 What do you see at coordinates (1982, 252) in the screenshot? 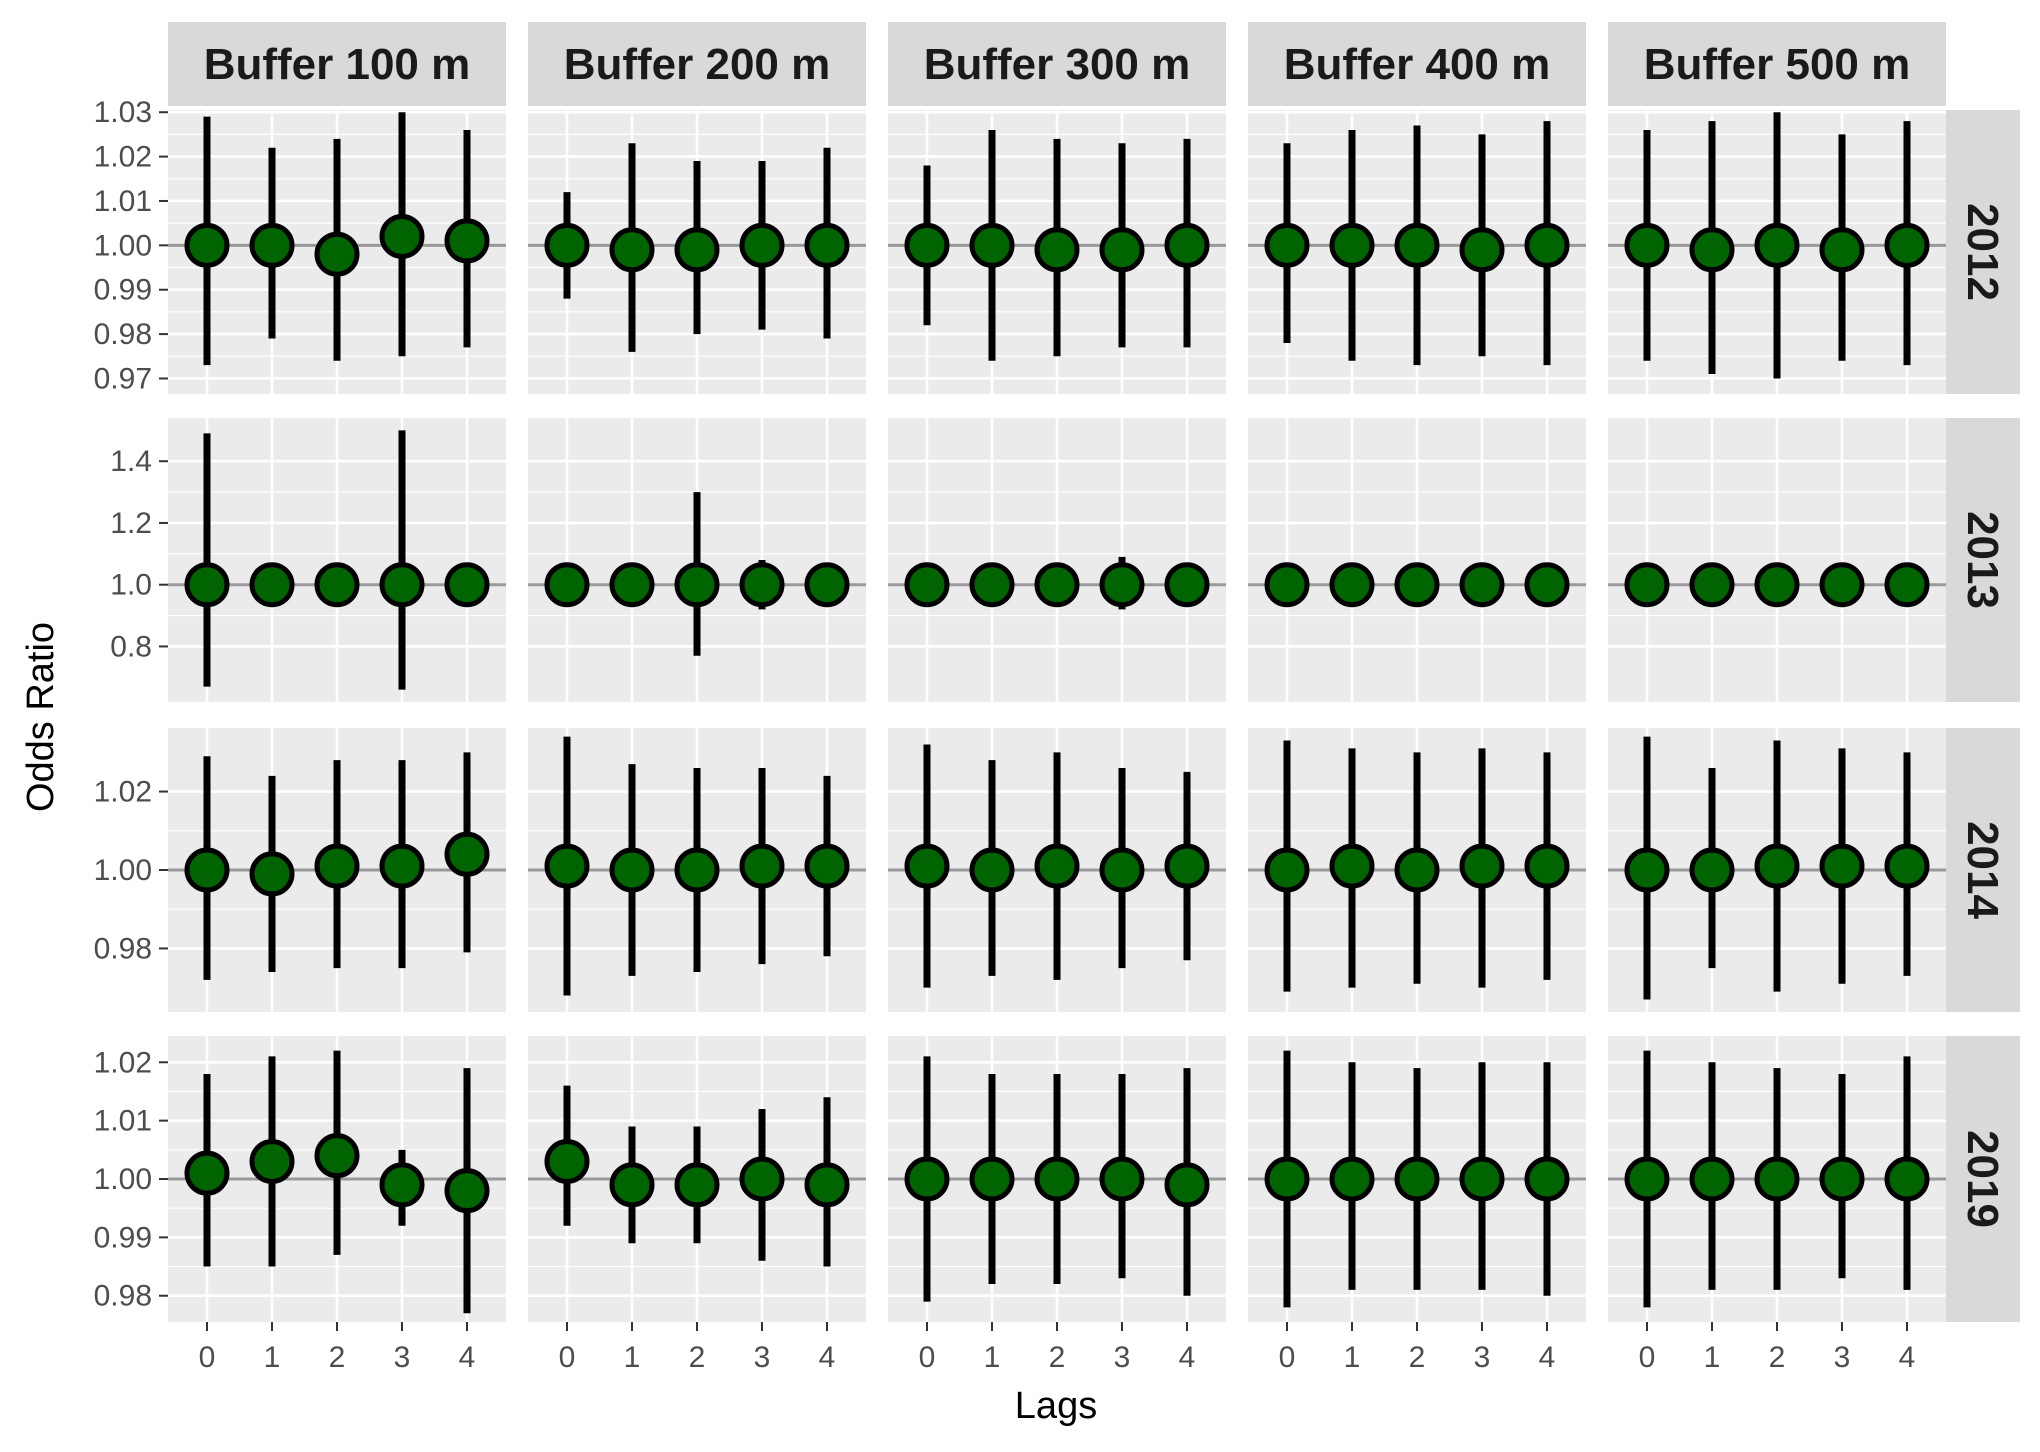
I see `row-strip-label: 2012` at bounding box center [1982, 252].